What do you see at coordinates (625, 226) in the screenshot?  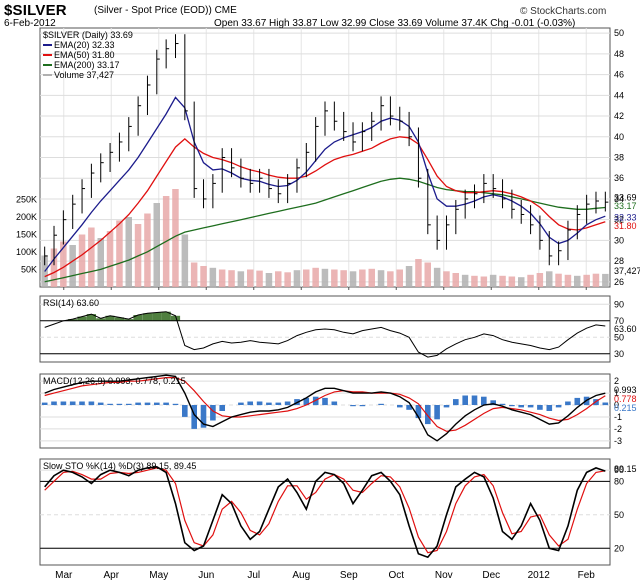 I see `price-right-label: 31.80` at bounding box center [625, 226].